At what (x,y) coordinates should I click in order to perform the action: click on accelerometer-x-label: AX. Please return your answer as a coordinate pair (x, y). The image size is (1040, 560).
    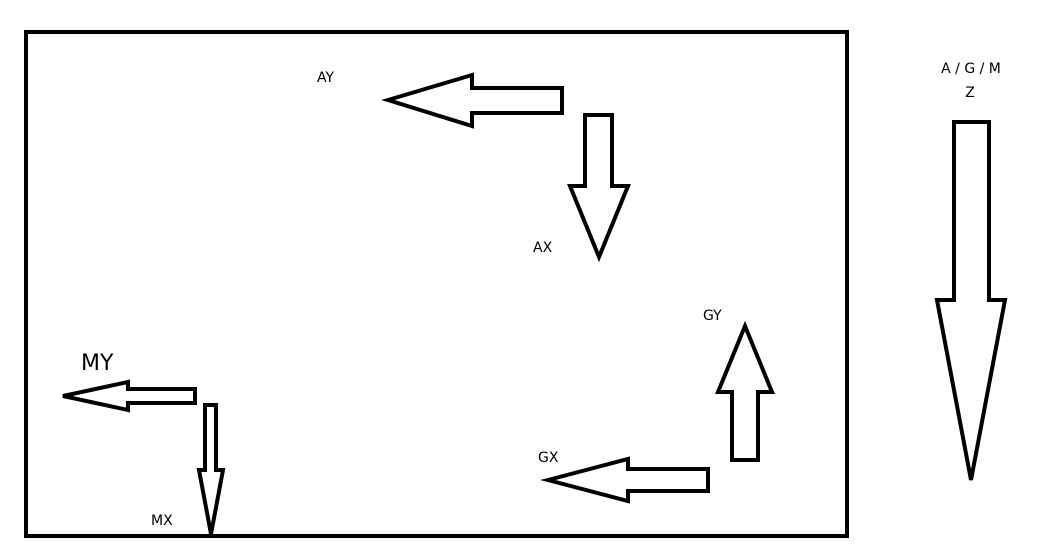
    Looking at the image, I should click on (543, 248).